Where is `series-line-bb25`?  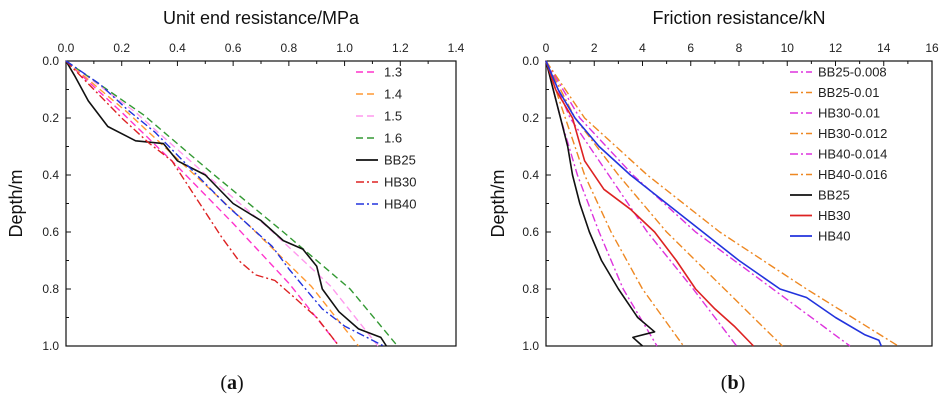 series-line-bb25 is located at coordinates (600, 203).